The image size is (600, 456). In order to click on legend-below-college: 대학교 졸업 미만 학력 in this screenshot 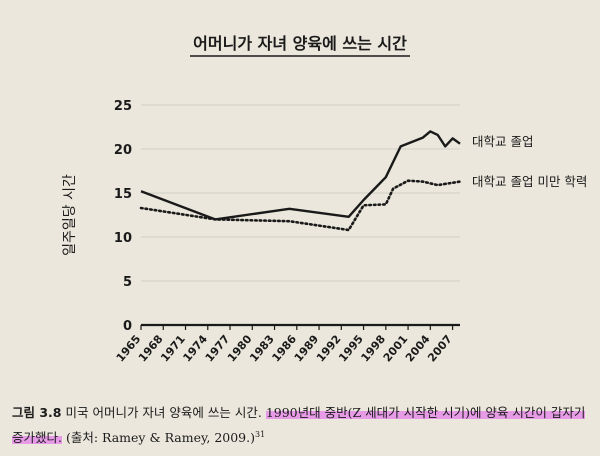, I will do `click(529, 181)`.